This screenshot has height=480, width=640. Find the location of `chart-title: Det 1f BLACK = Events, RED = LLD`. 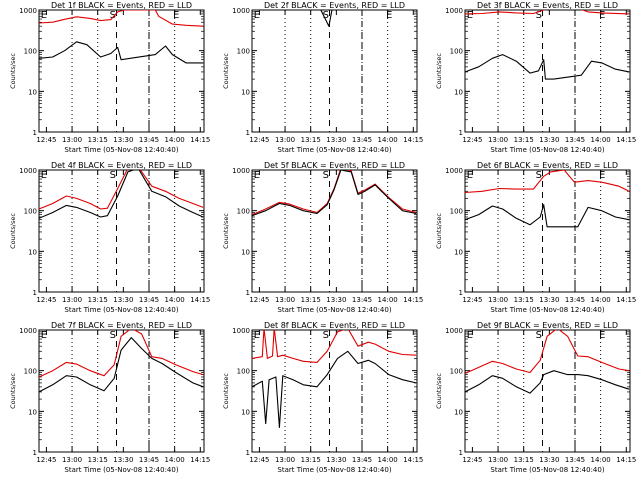

chart-title: Det 1f BLACK = Events, RED = LLD is located at coordinates (121, 5).